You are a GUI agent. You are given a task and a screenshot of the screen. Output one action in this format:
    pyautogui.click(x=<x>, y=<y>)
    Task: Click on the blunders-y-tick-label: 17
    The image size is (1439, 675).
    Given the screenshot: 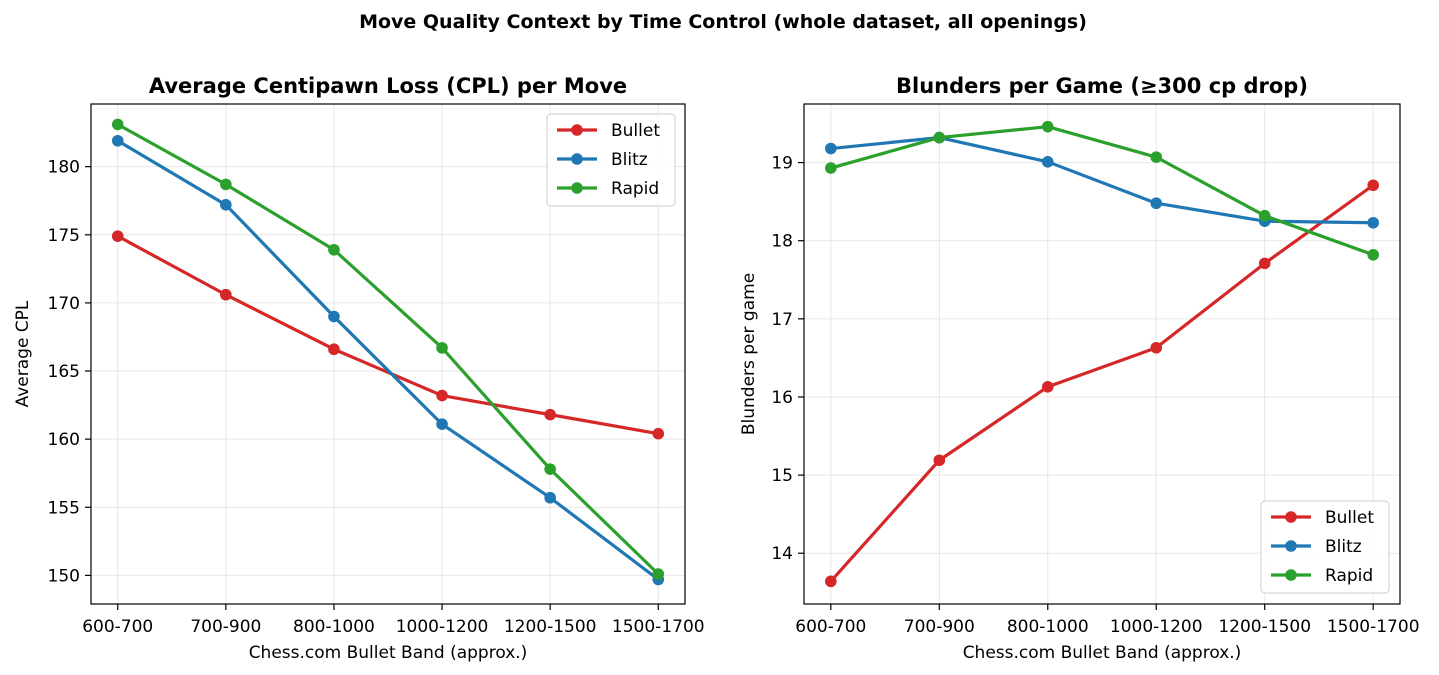 What is the action you would take?
    pyautogui.click(x=782, y=320)
    